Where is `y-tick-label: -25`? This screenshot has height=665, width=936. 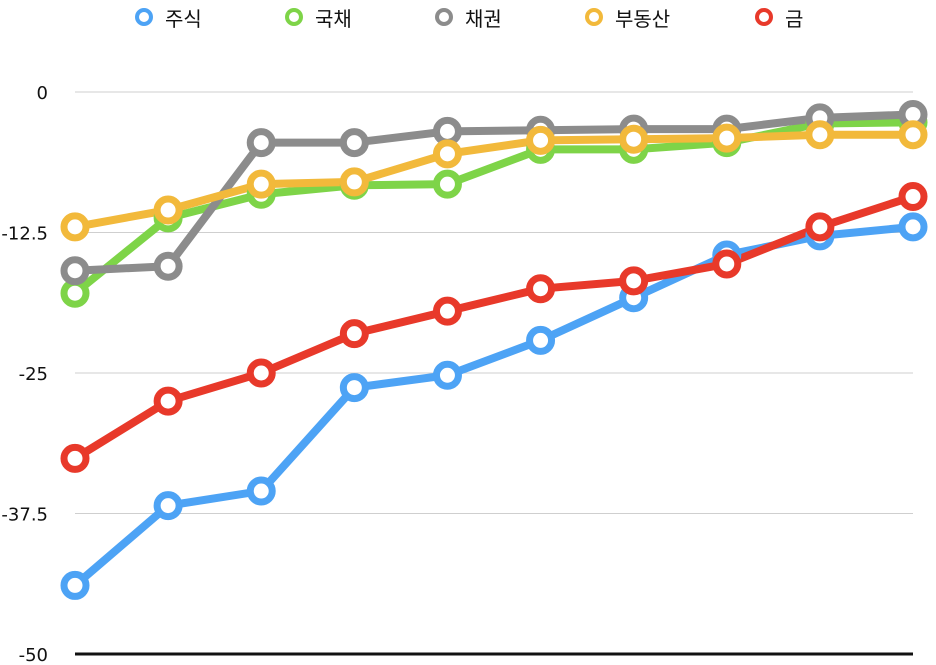 y-tick-label: -25 is located at coordinates (33, 374).